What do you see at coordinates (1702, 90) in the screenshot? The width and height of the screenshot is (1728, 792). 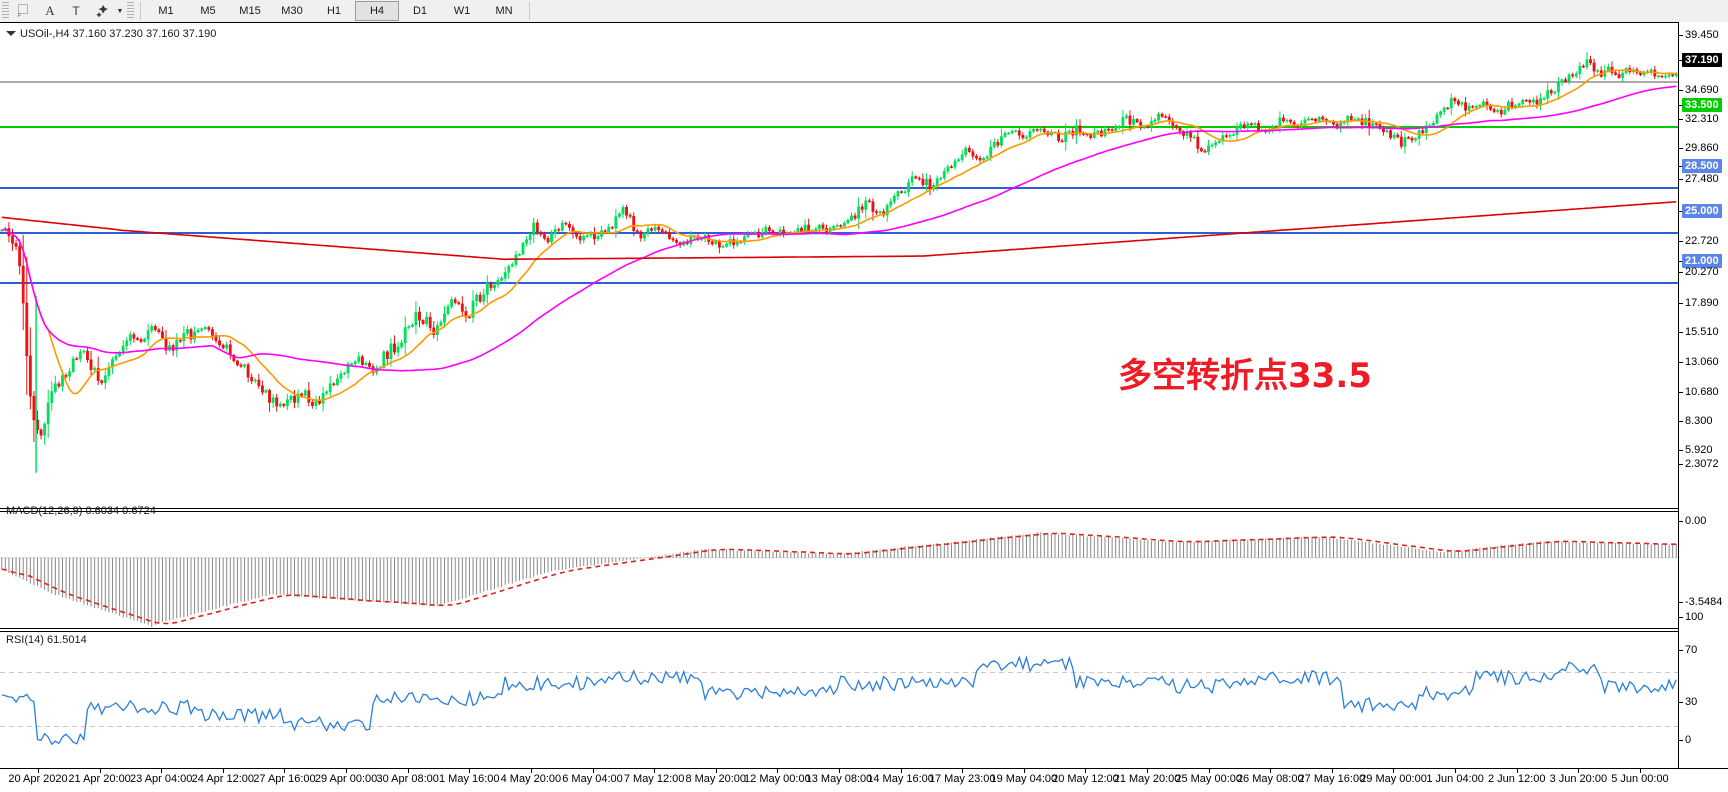 I see `price-axis-label-34.690: 34.690` at bounding box center [1702, 90].